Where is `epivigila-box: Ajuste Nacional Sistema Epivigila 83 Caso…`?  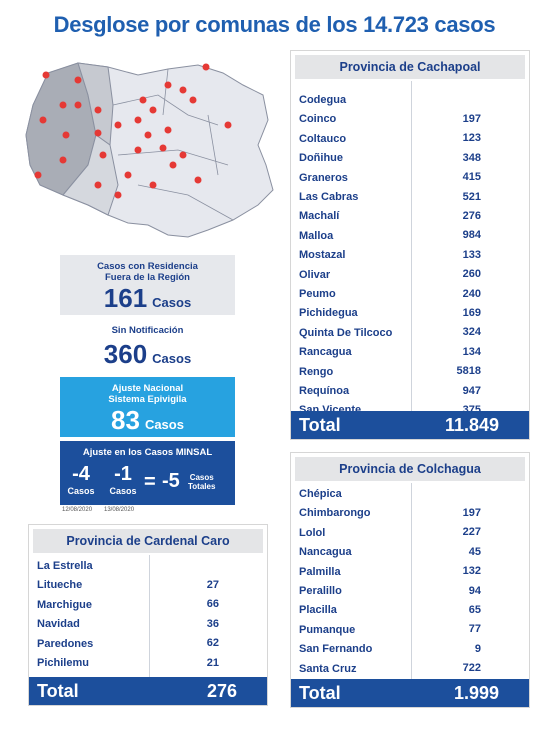 epivigila-box: Ajuste Nacional Sistema Epivigila 83 Caso… is located at coordinates (147, 407).